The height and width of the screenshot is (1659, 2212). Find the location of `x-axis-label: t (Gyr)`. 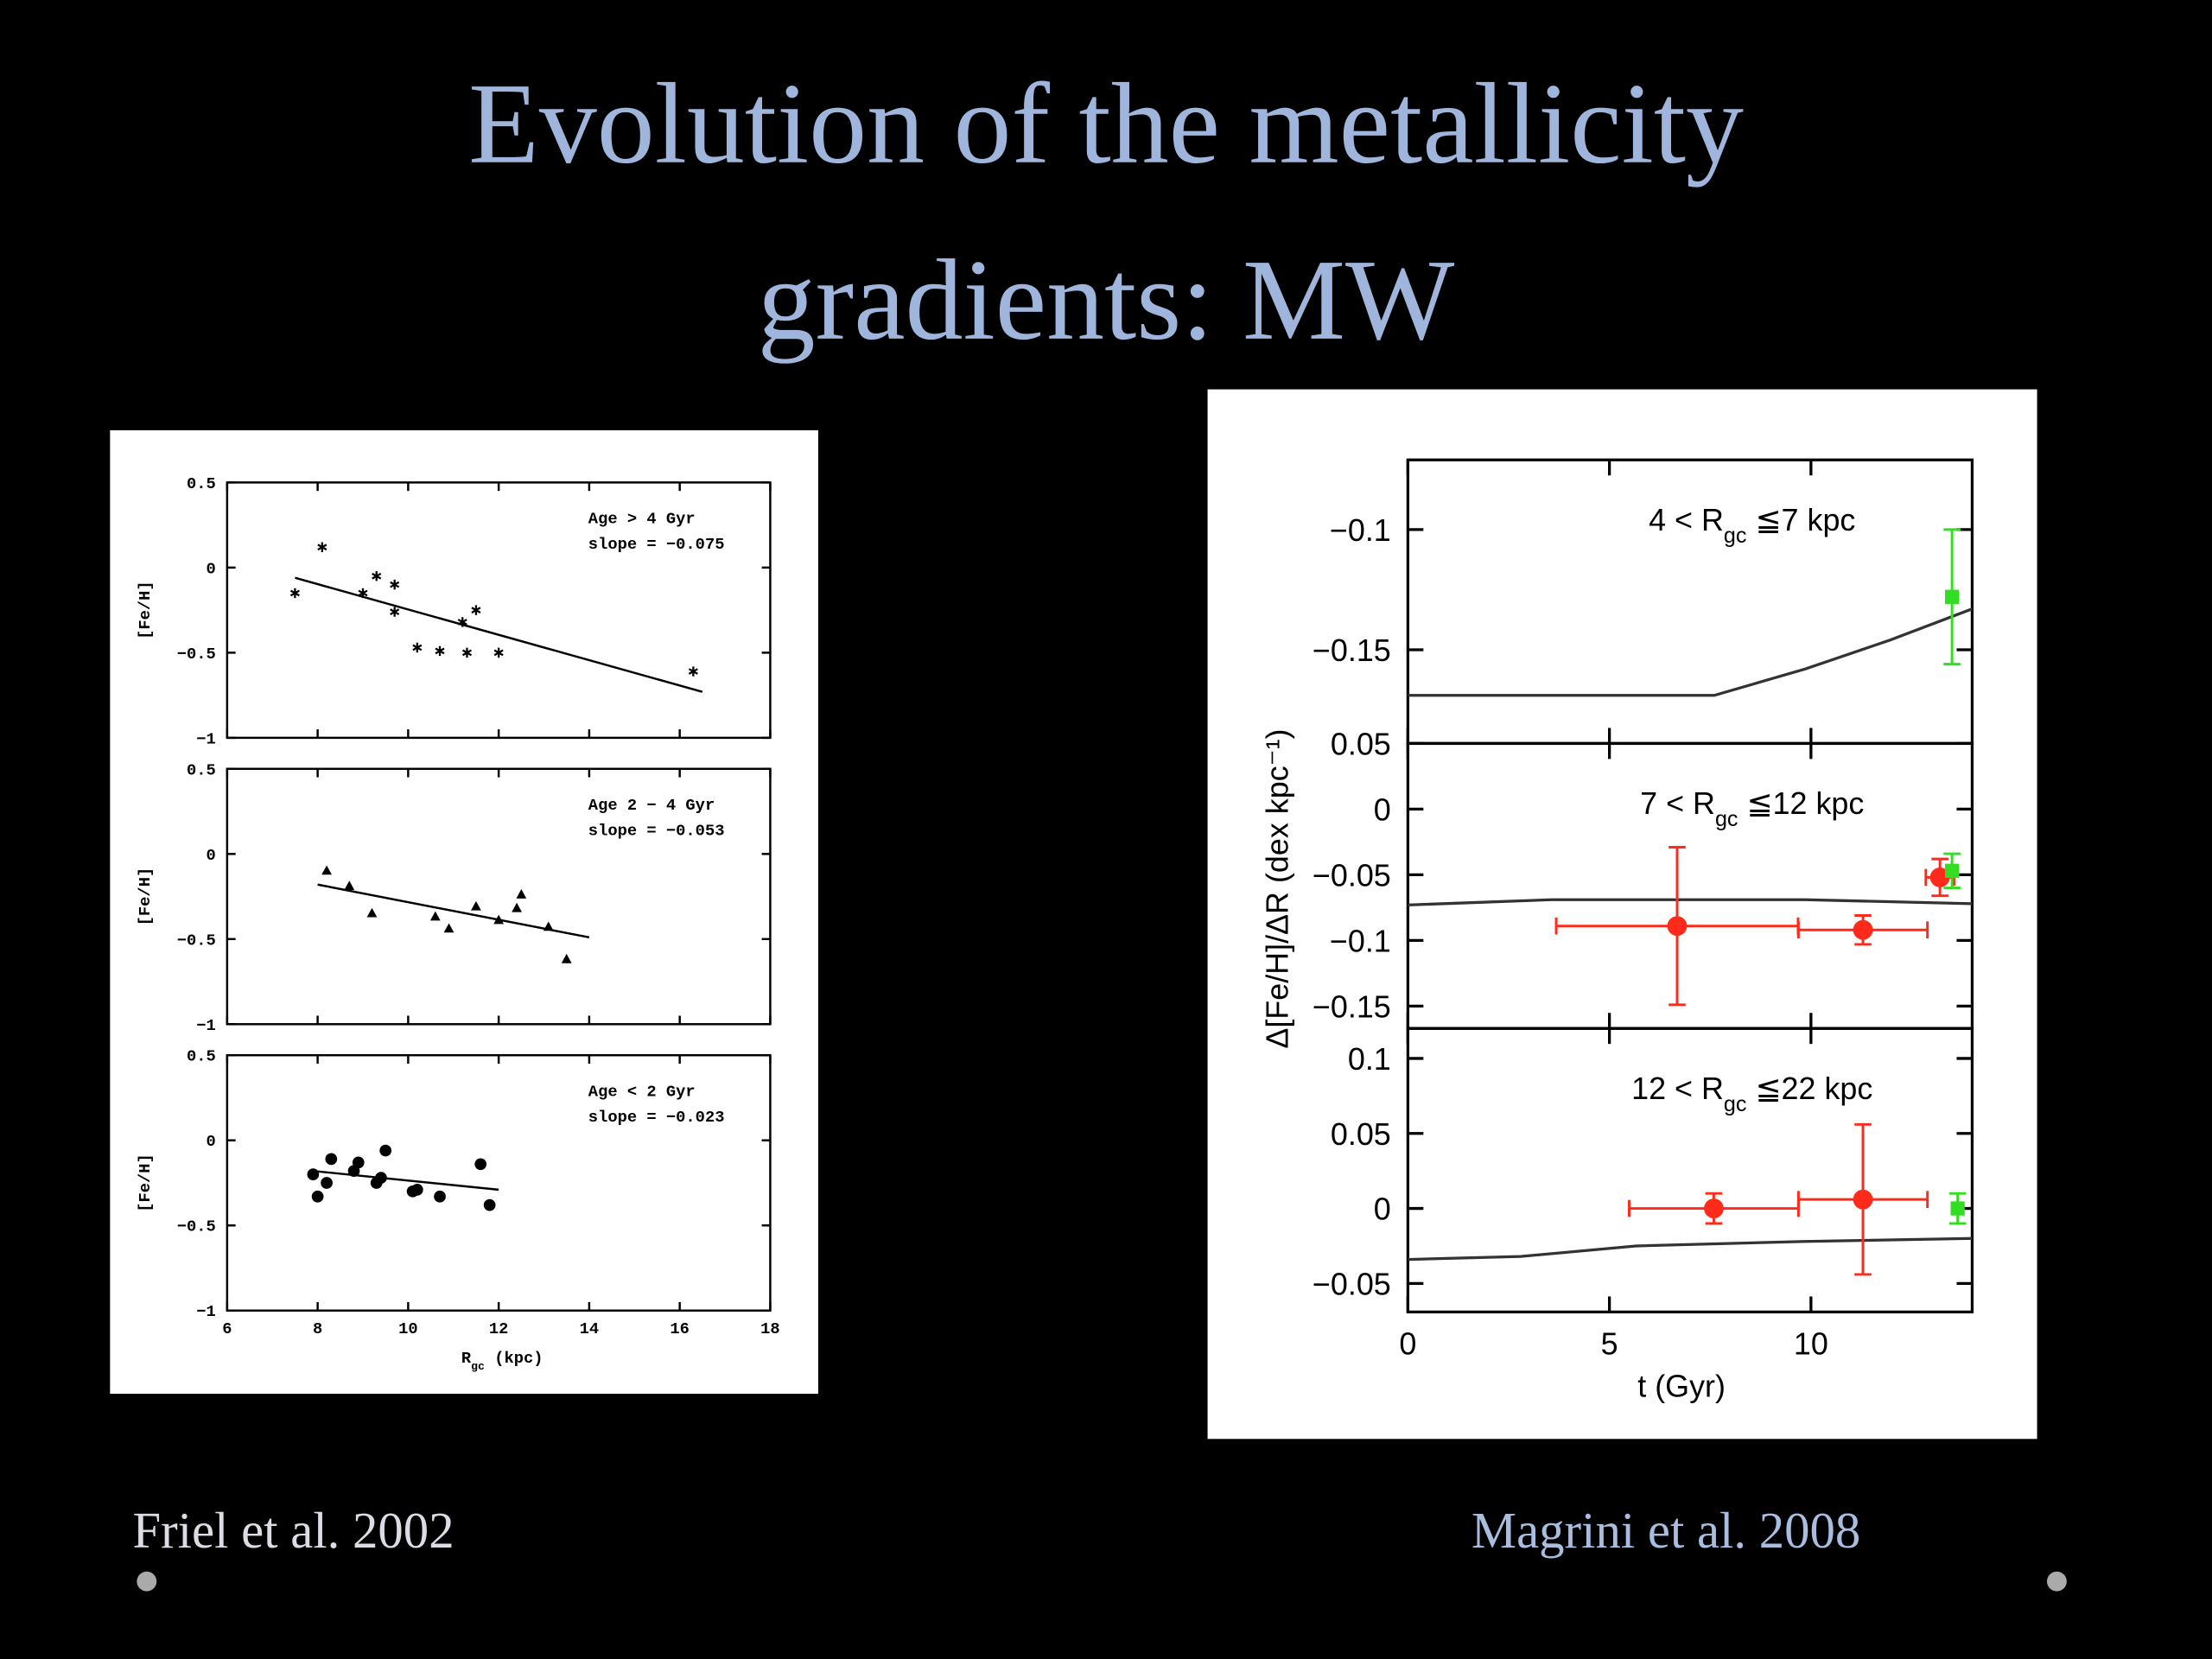

x-axis-label: t (Gyr) is located at coordinates (1681, 1385).